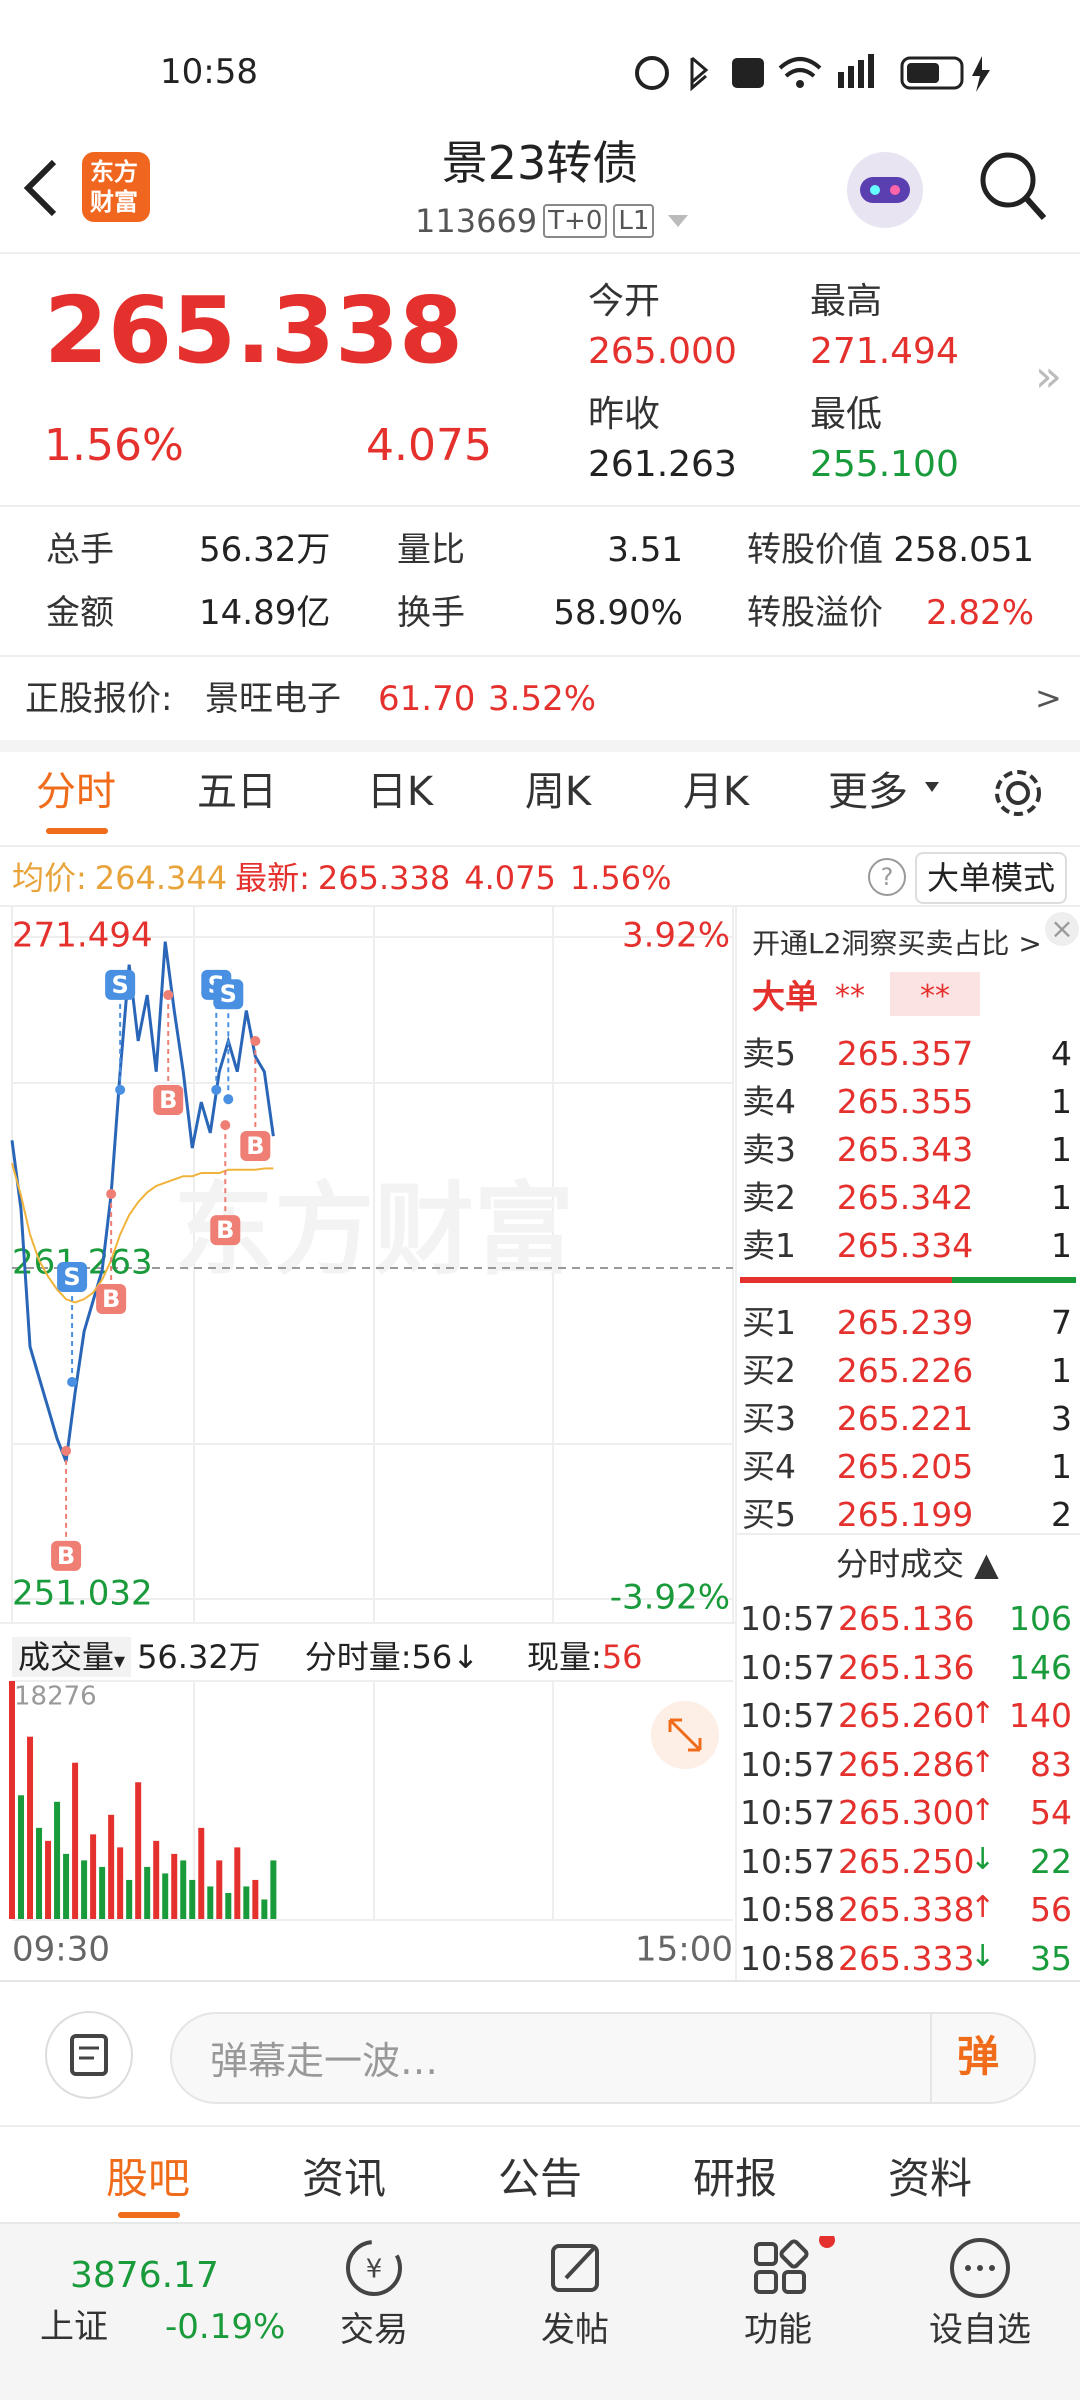 Image resolution: width=1080 pixels, height=2400 pixels. What do you see at coordinates (978, 2056) in the screenshot?
I see `danmu-button: 弹` at bounding box center [978, 2056].